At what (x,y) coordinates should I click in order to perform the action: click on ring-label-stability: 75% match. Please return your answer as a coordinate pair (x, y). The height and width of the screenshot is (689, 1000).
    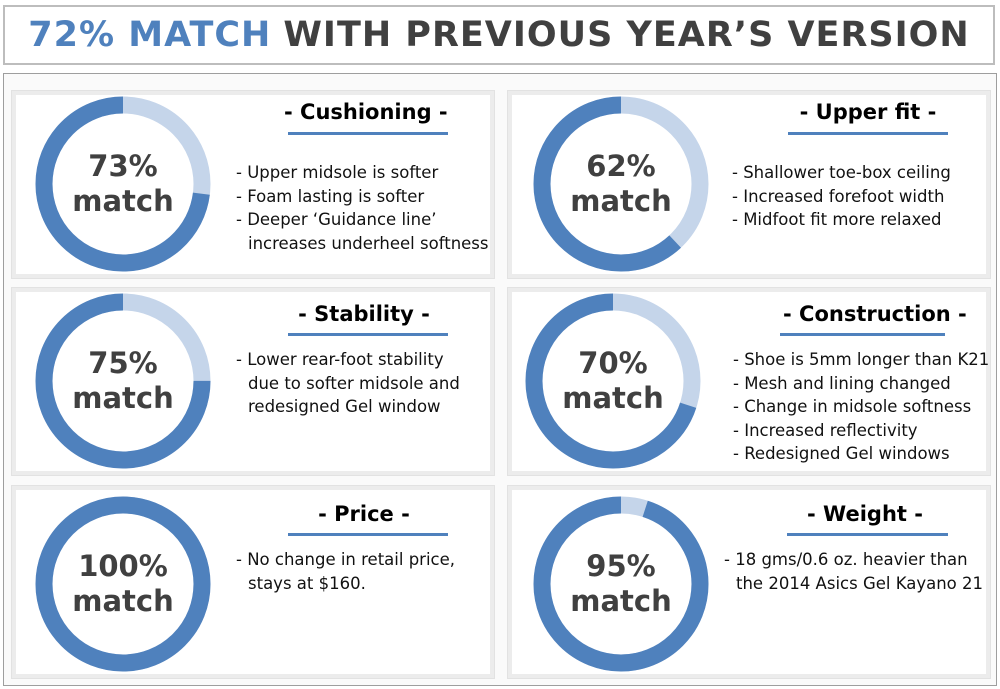
    Looking at the image, I should click on (123, 381).